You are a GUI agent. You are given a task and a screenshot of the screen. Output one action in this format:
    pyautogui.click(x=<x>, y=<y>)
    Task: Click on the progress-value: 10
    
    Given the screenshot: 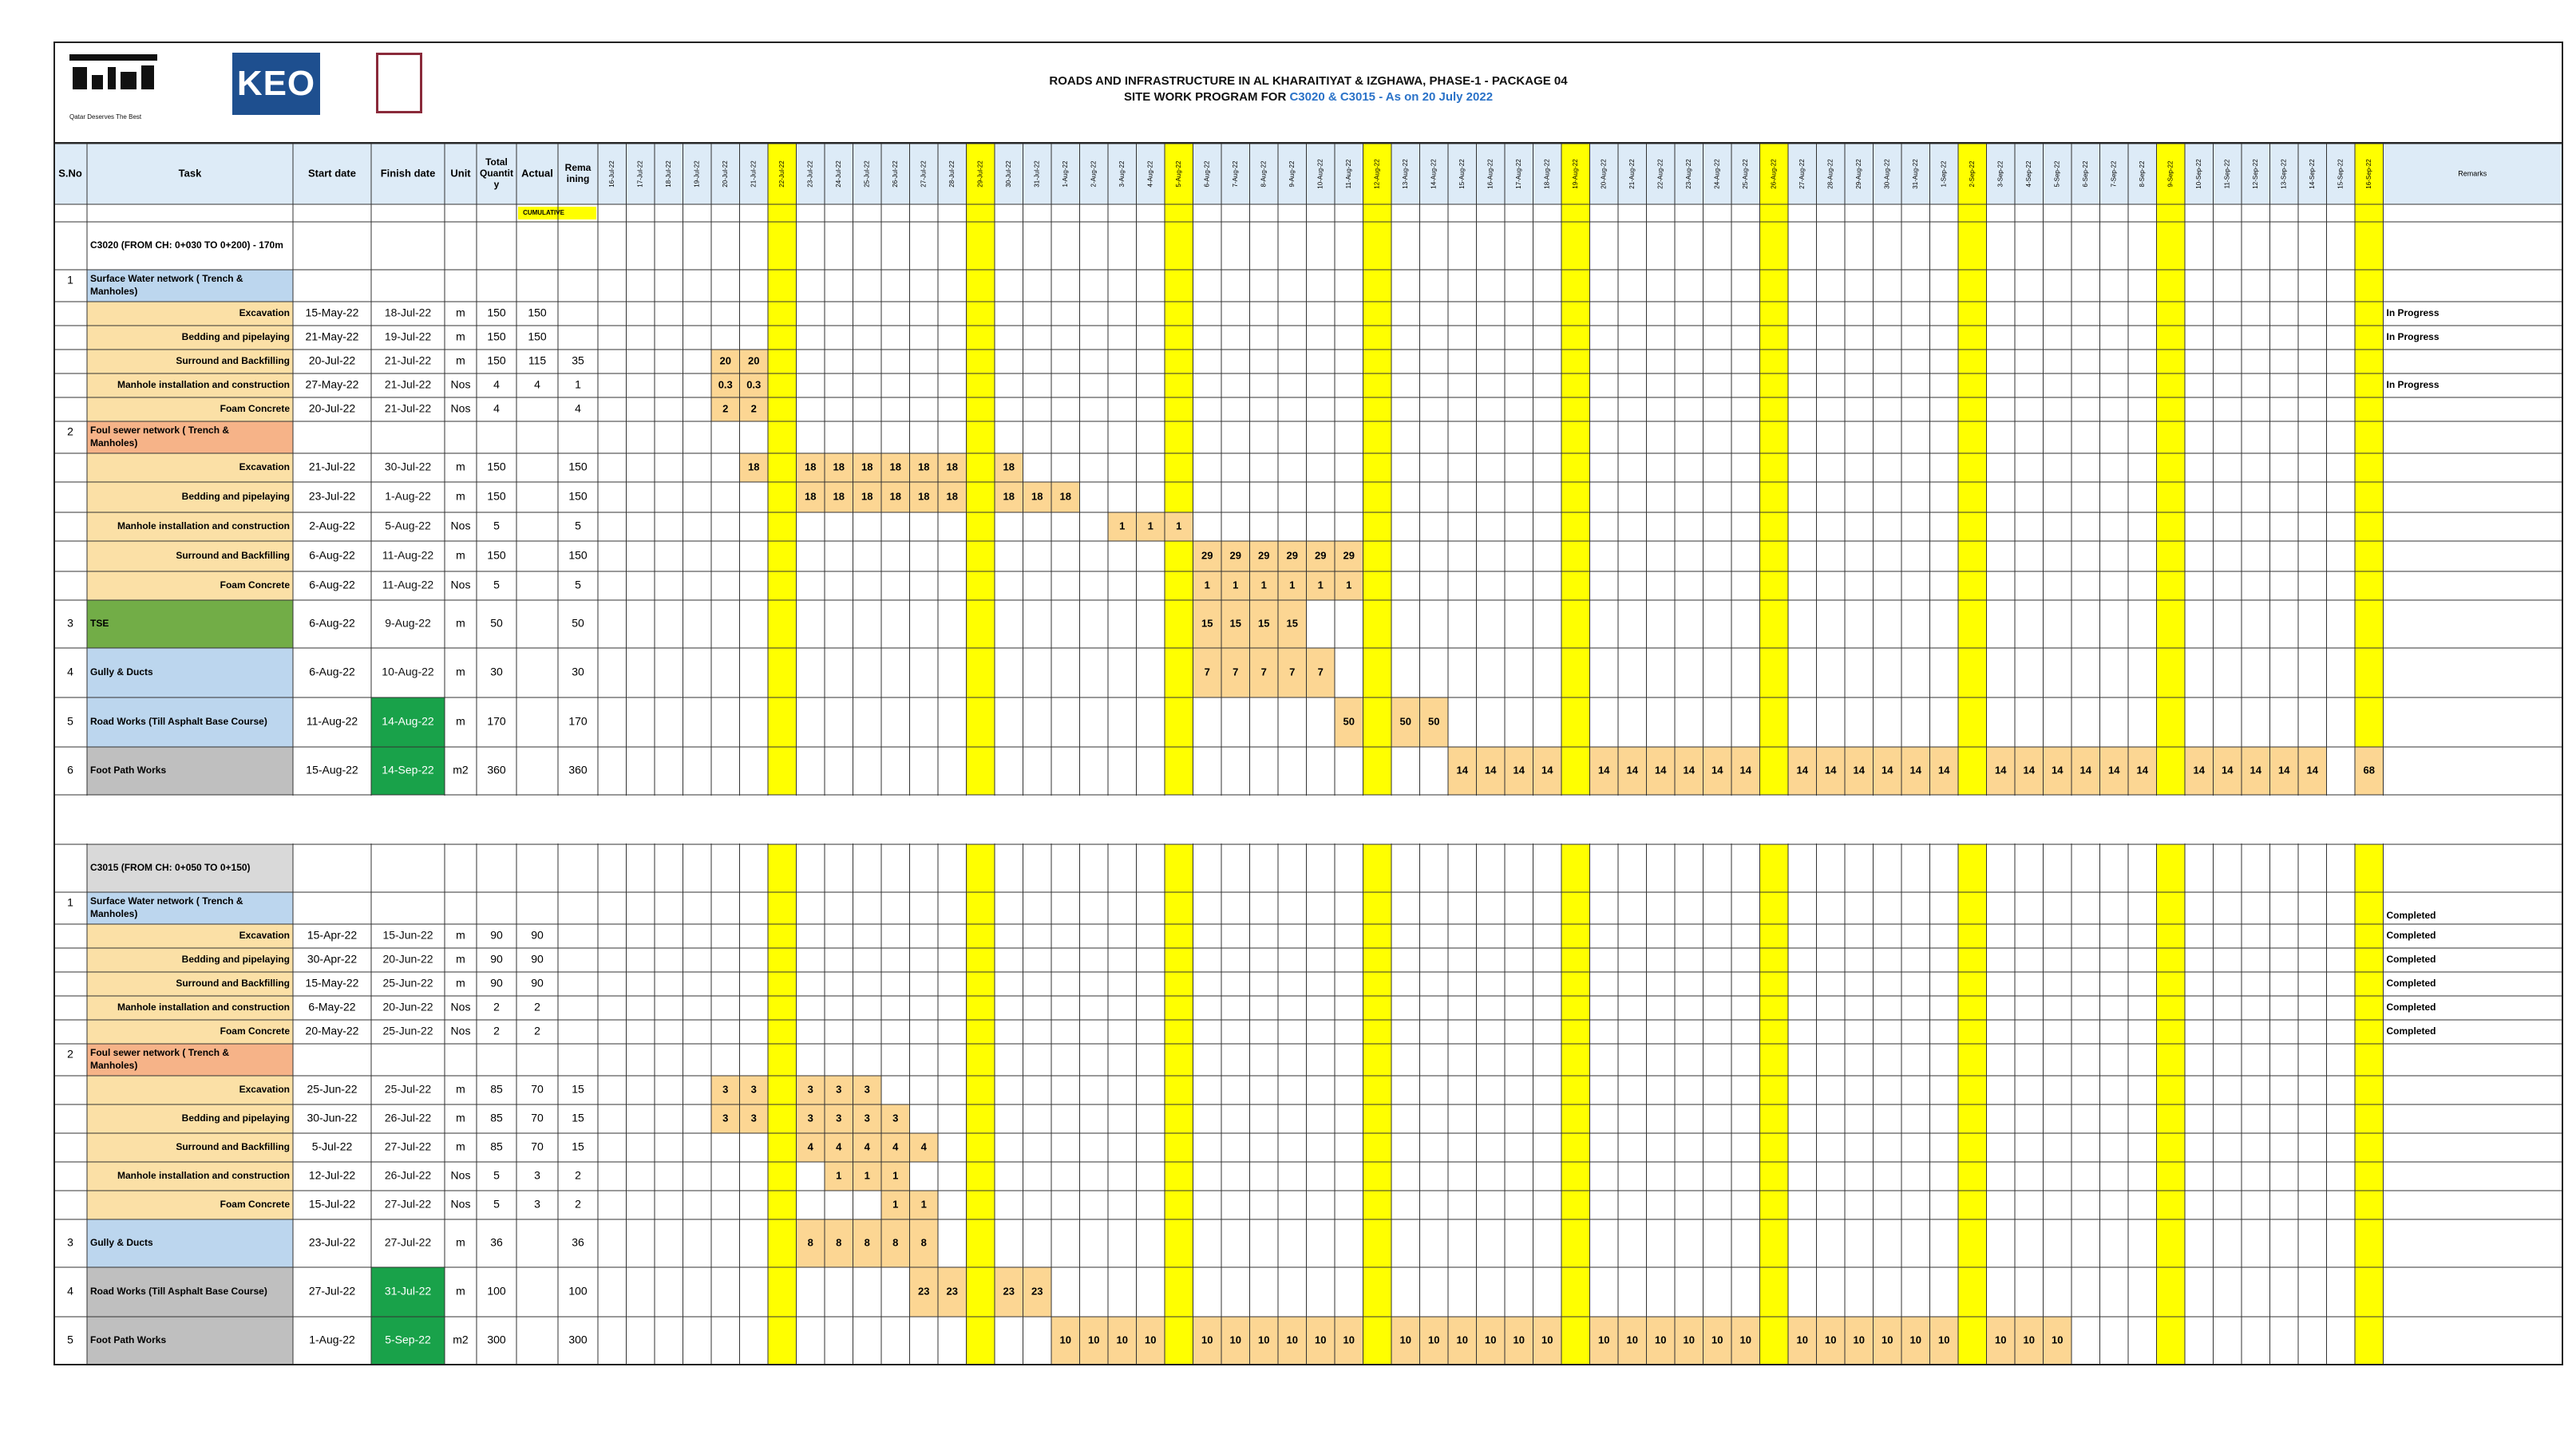 What is the action you would take?
    pyautogui.click(x=1293, y=1339)
    